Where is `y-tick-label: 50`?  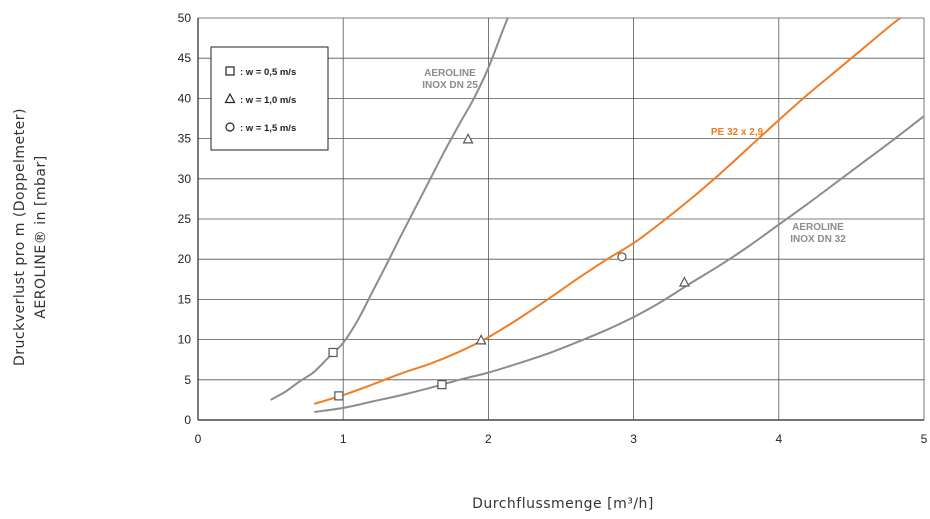
y-tick-label: 50 is located at coordinates (185, 18).